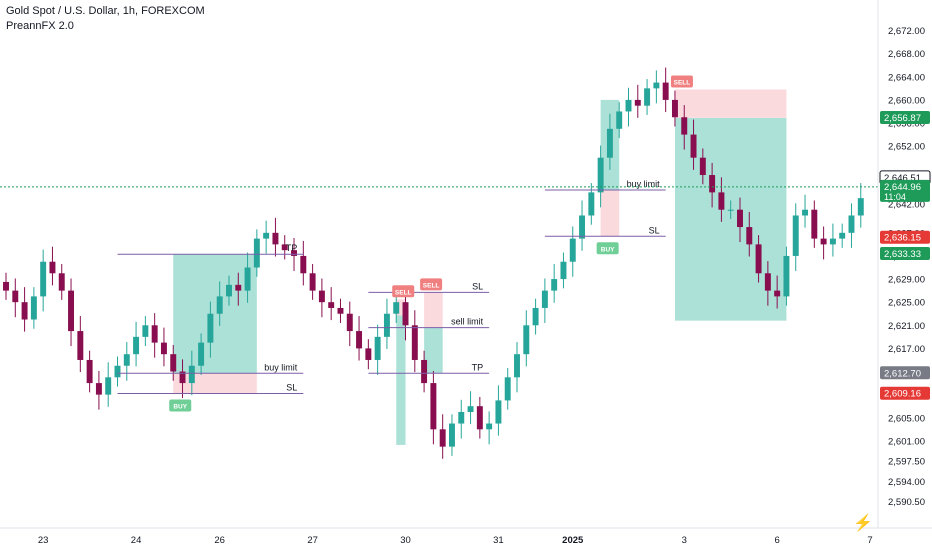 The height and width of the screenshot is (550, 932). Describe the element at coordinates (906, 303) in the screenshot. I see `y-tick-label: 2,625.00` at that location.